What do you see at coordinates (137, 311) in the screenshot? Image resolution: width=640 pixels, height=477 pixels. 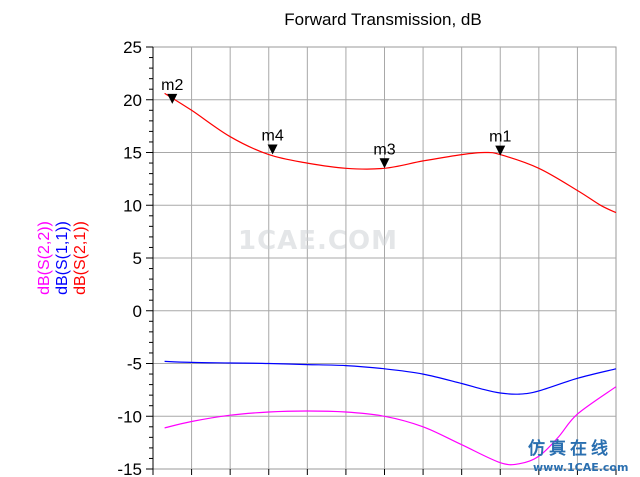 I see `y-tick-label: 0` at bounding box center [137, 311].